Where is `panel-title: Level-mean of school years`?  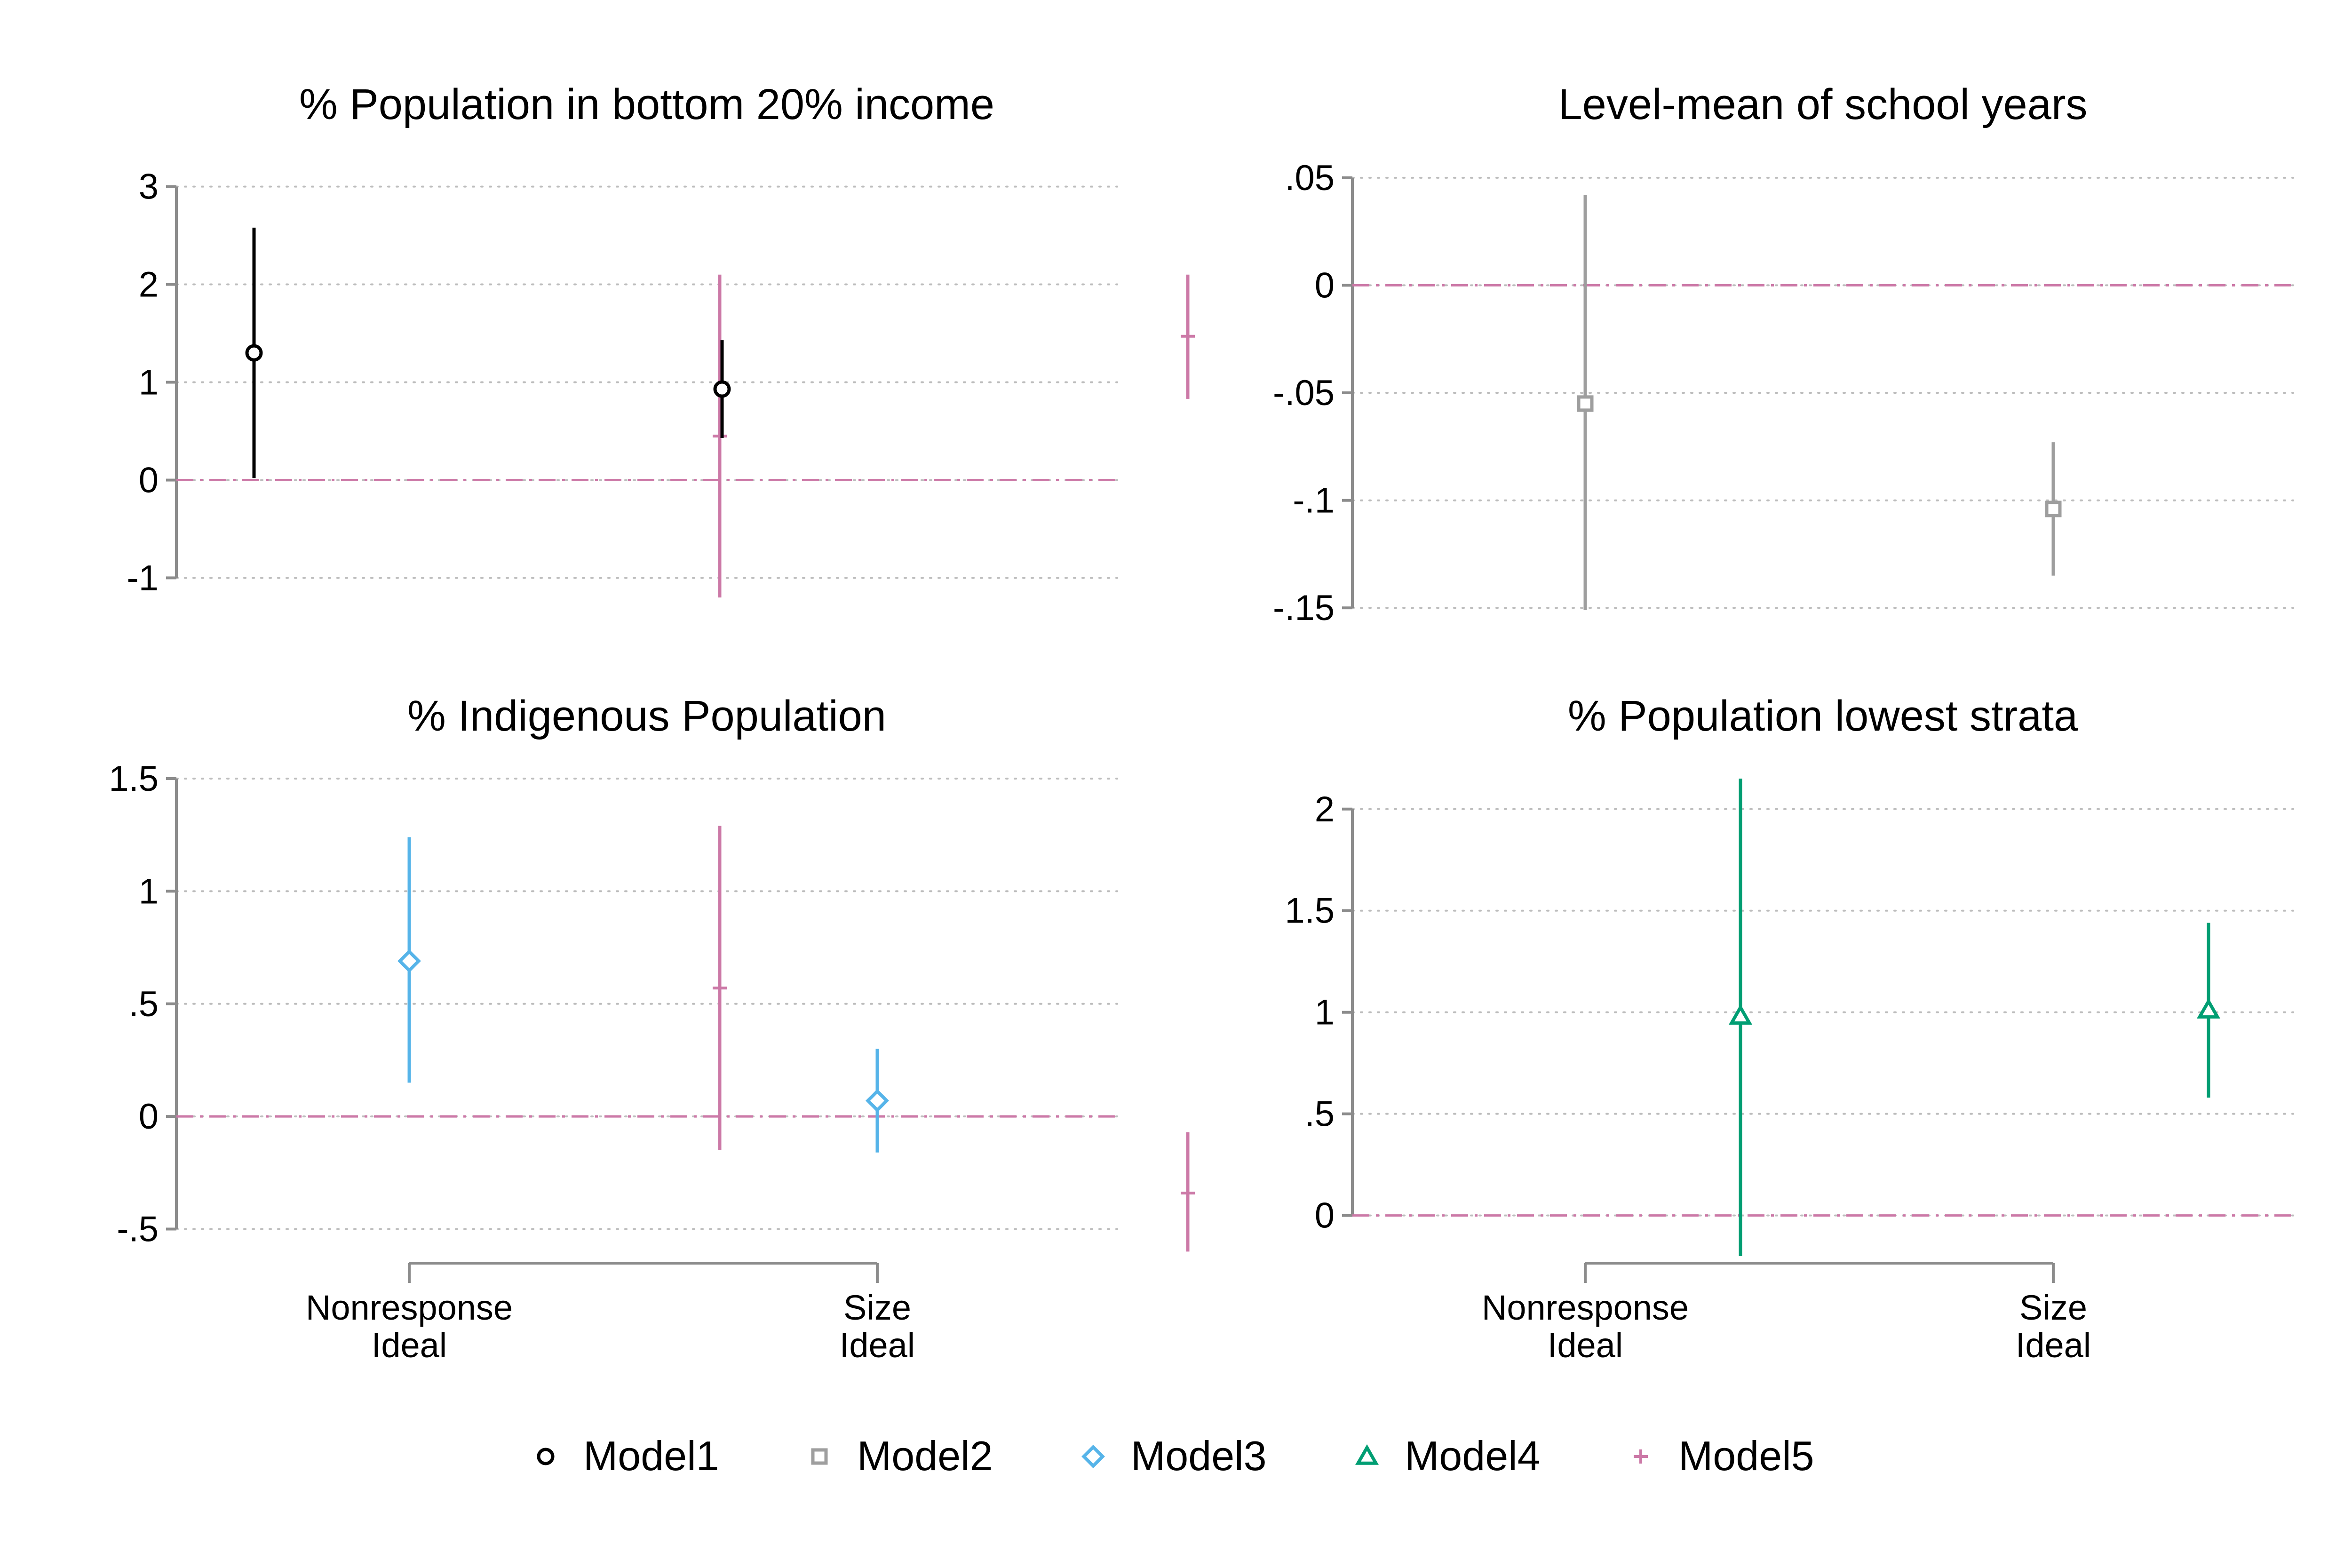
panel-title: Level-mean of school years is located at coordinates (1822, 104).